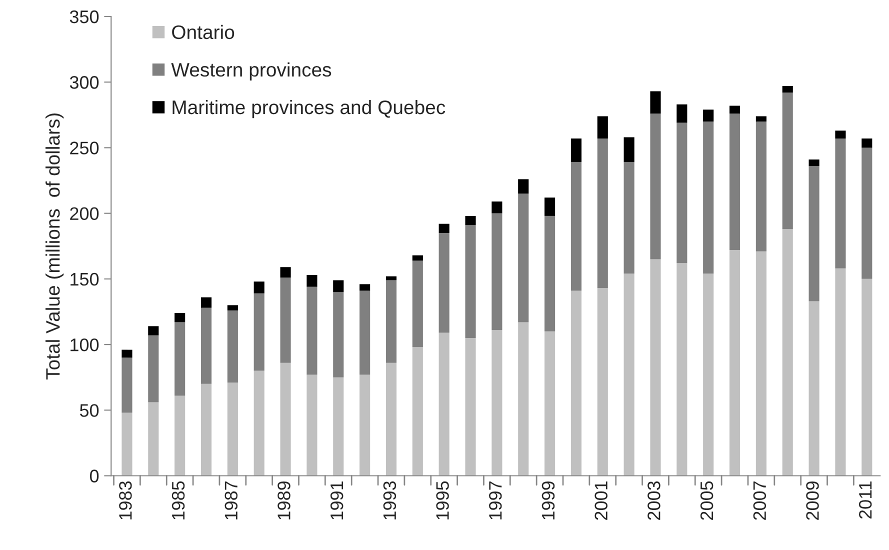 The width and height of the screenshot is (889, 550). What do you see at coordinates (442, 500) in the screenshot?
I see `x-tick-label: 1995` at bounding box center [442, 500].